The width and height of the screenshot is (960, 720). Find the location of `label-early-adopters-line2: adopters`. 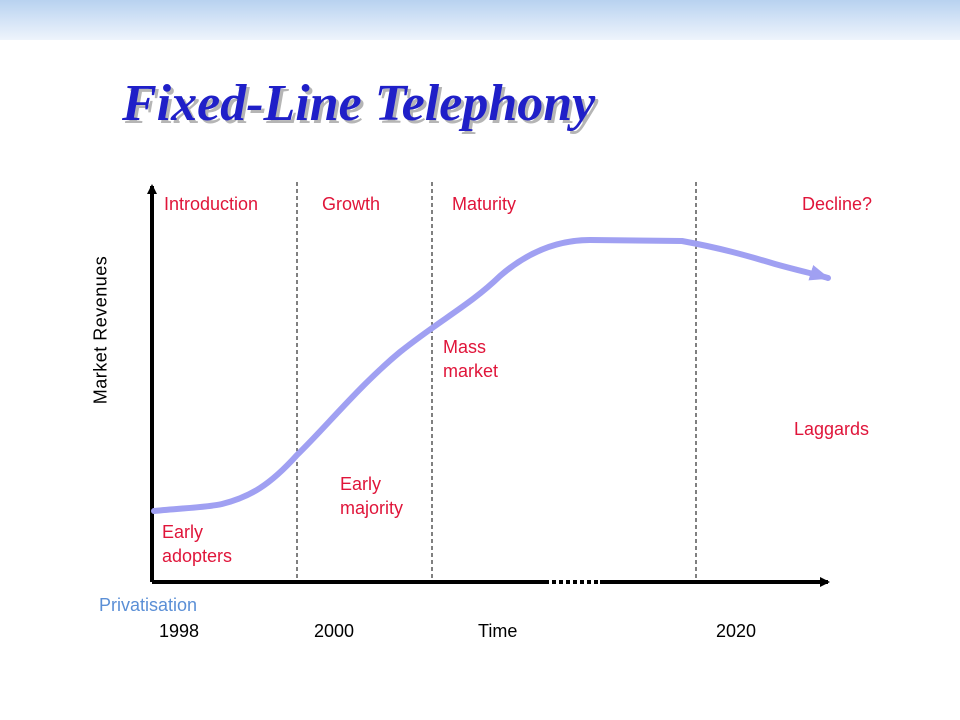

label-early-adopters-line2: adopters is located at coordinates (197, 556).